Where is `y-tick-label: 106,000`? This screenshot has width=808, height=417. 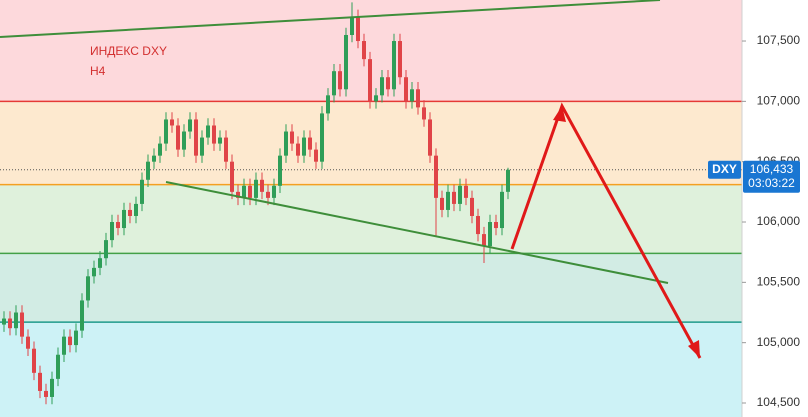 y-tick-label: 106,000 is located at coordinates (779, 221).